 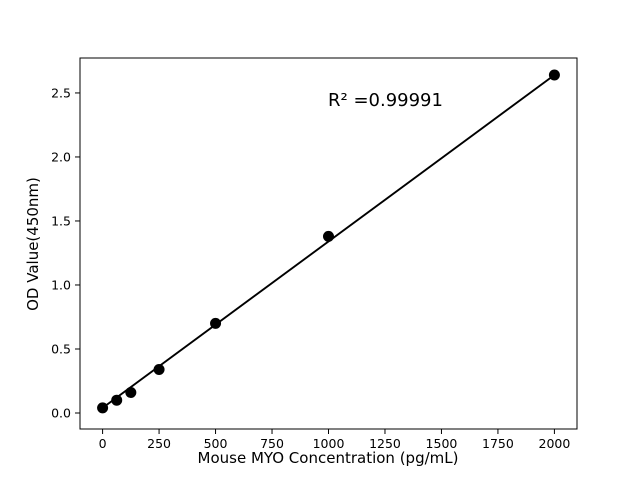 What do you see at coordinates (61, 220) in the screenshot?
I see `y-tick-label: 1.5` at bounding box center [61, 220].